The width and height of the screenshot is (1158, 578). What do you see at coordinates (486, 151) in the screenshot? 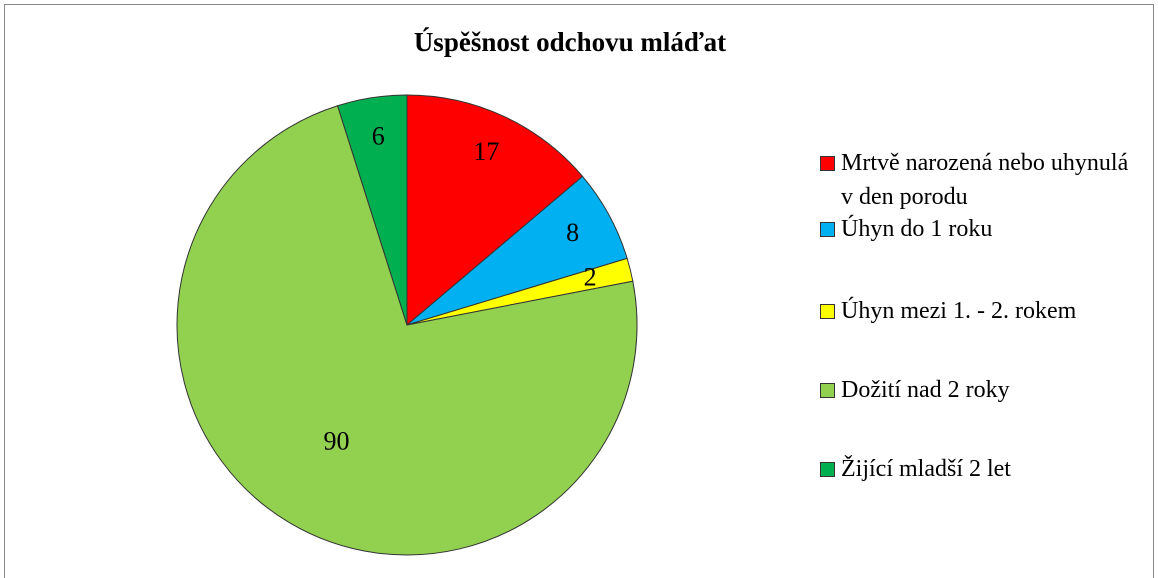
I see `data-label: 17` at bounding box center [486, 151].